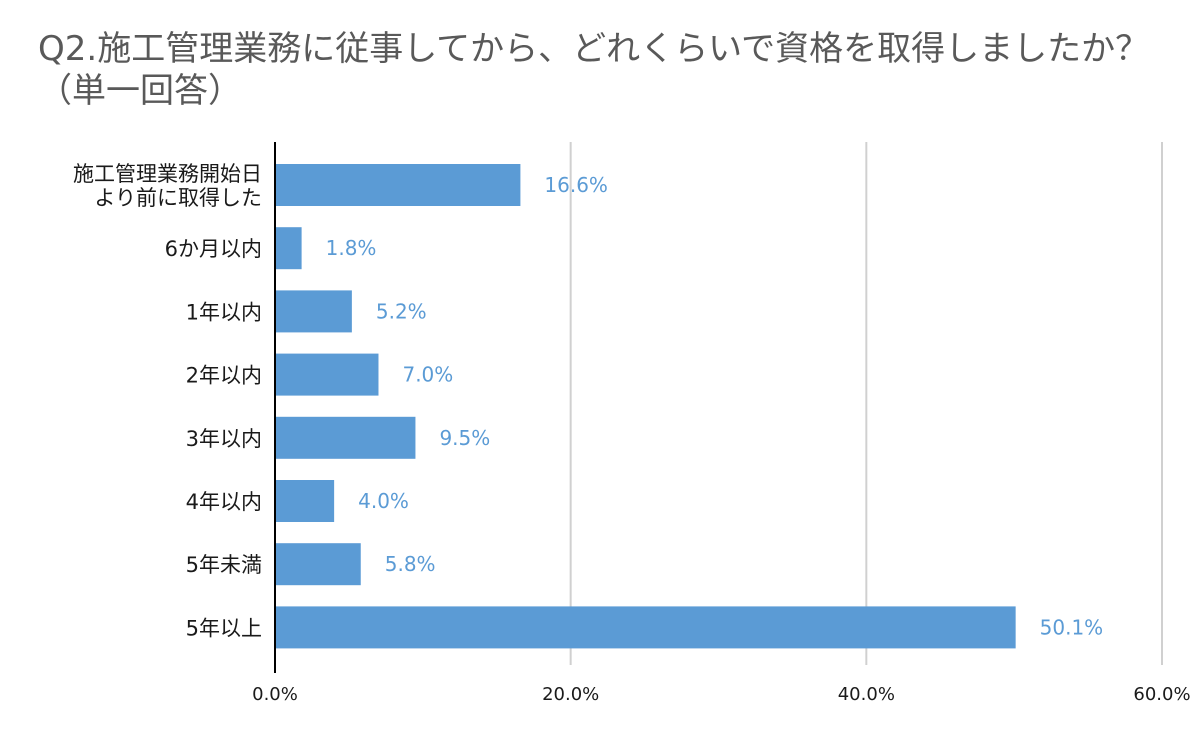  Describe the element at coordinates (351, 248) in the screenshot. I see `value-label: 1.8%` at that location.